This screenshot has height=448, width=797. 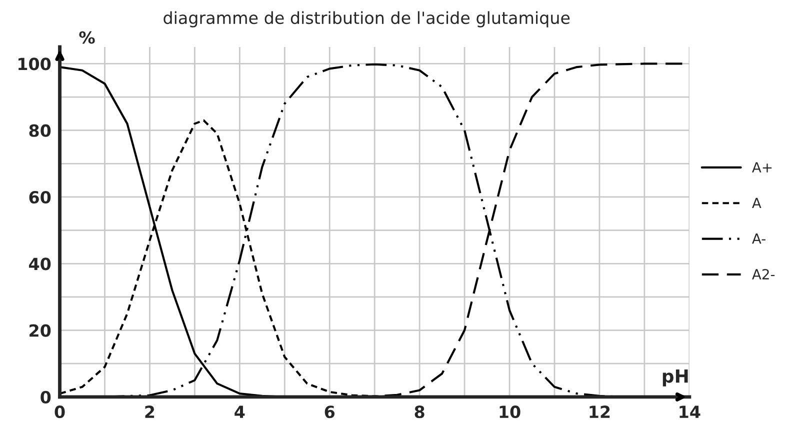 What do you see at coordinates (675, 378) in the screenshot?
I see `x-axis-title: pH` at bounding box center [675, 378].